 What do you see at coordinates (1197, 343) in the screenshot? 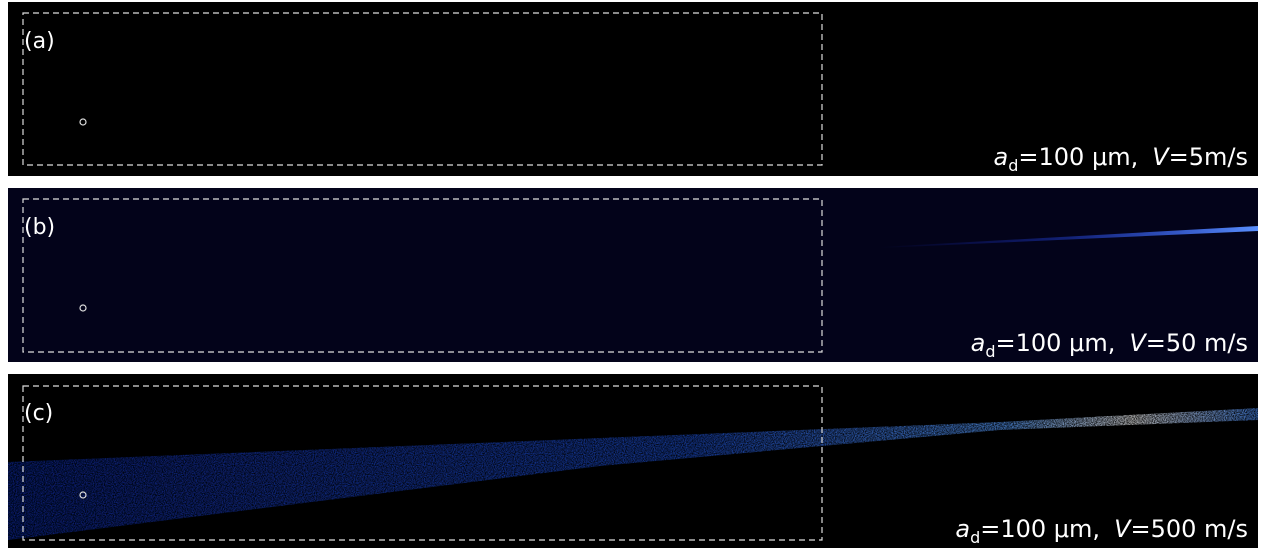
I see `value: =50 m/s` at bounding box center [1197, 343].